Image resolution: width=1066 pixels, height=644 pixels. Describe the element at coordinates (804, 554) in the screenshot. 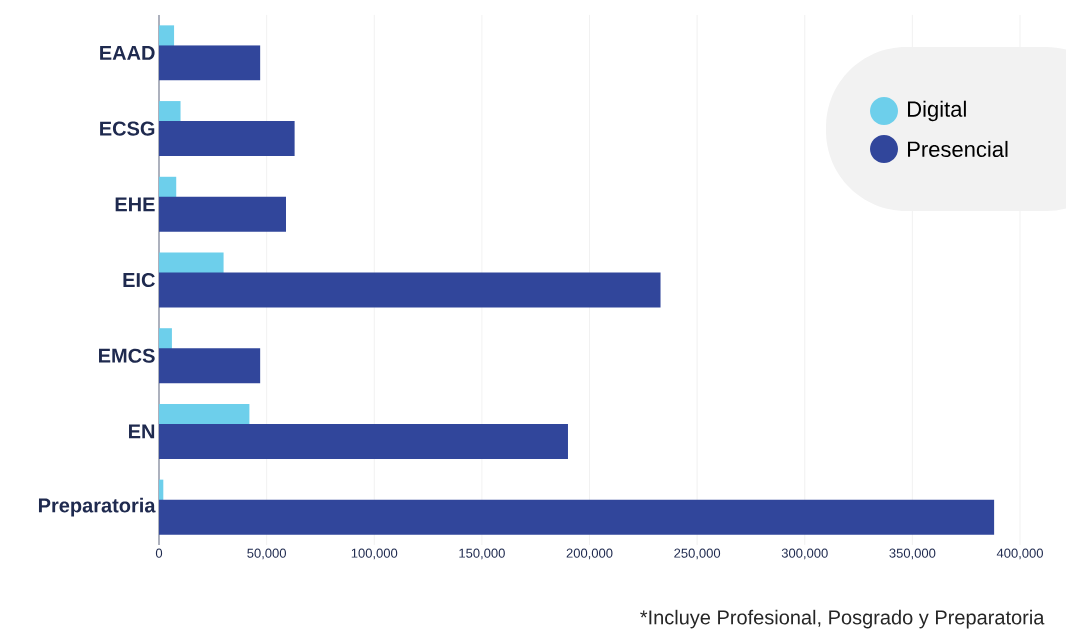

I see `x-tick-label: 300,000` at that location.